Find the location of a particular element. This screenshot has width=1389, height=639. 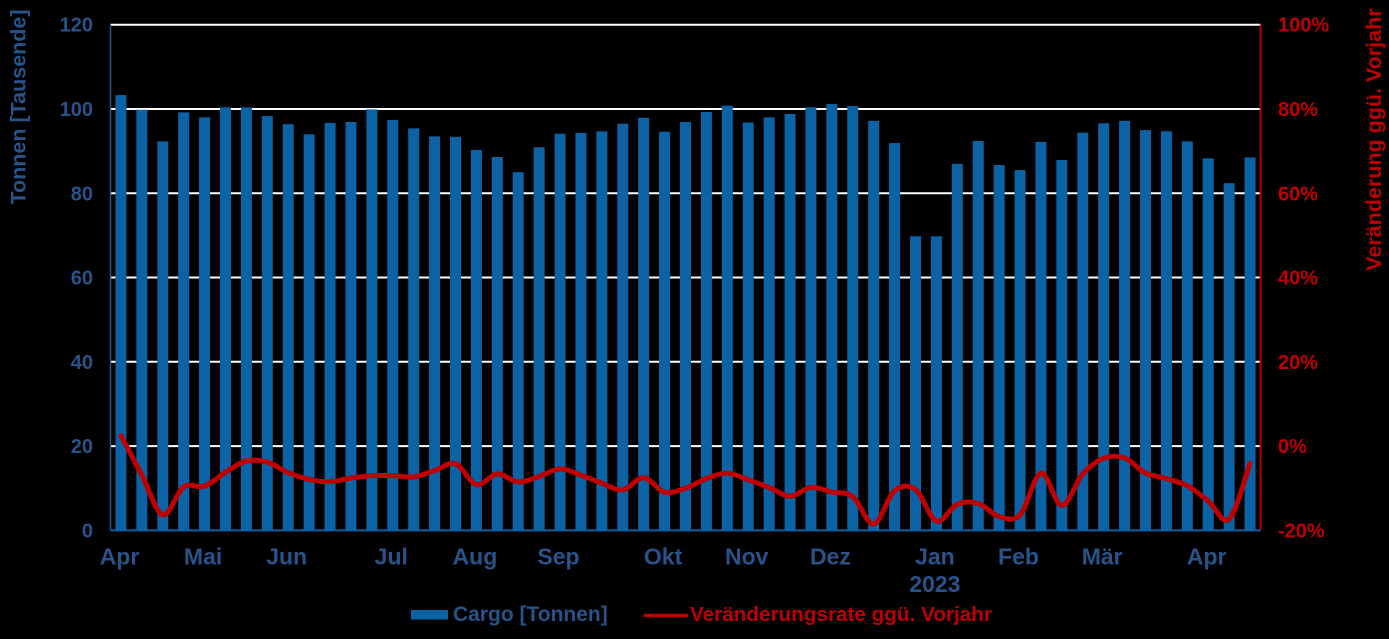

svg-text: 80 is located at coordinates (82, 194).